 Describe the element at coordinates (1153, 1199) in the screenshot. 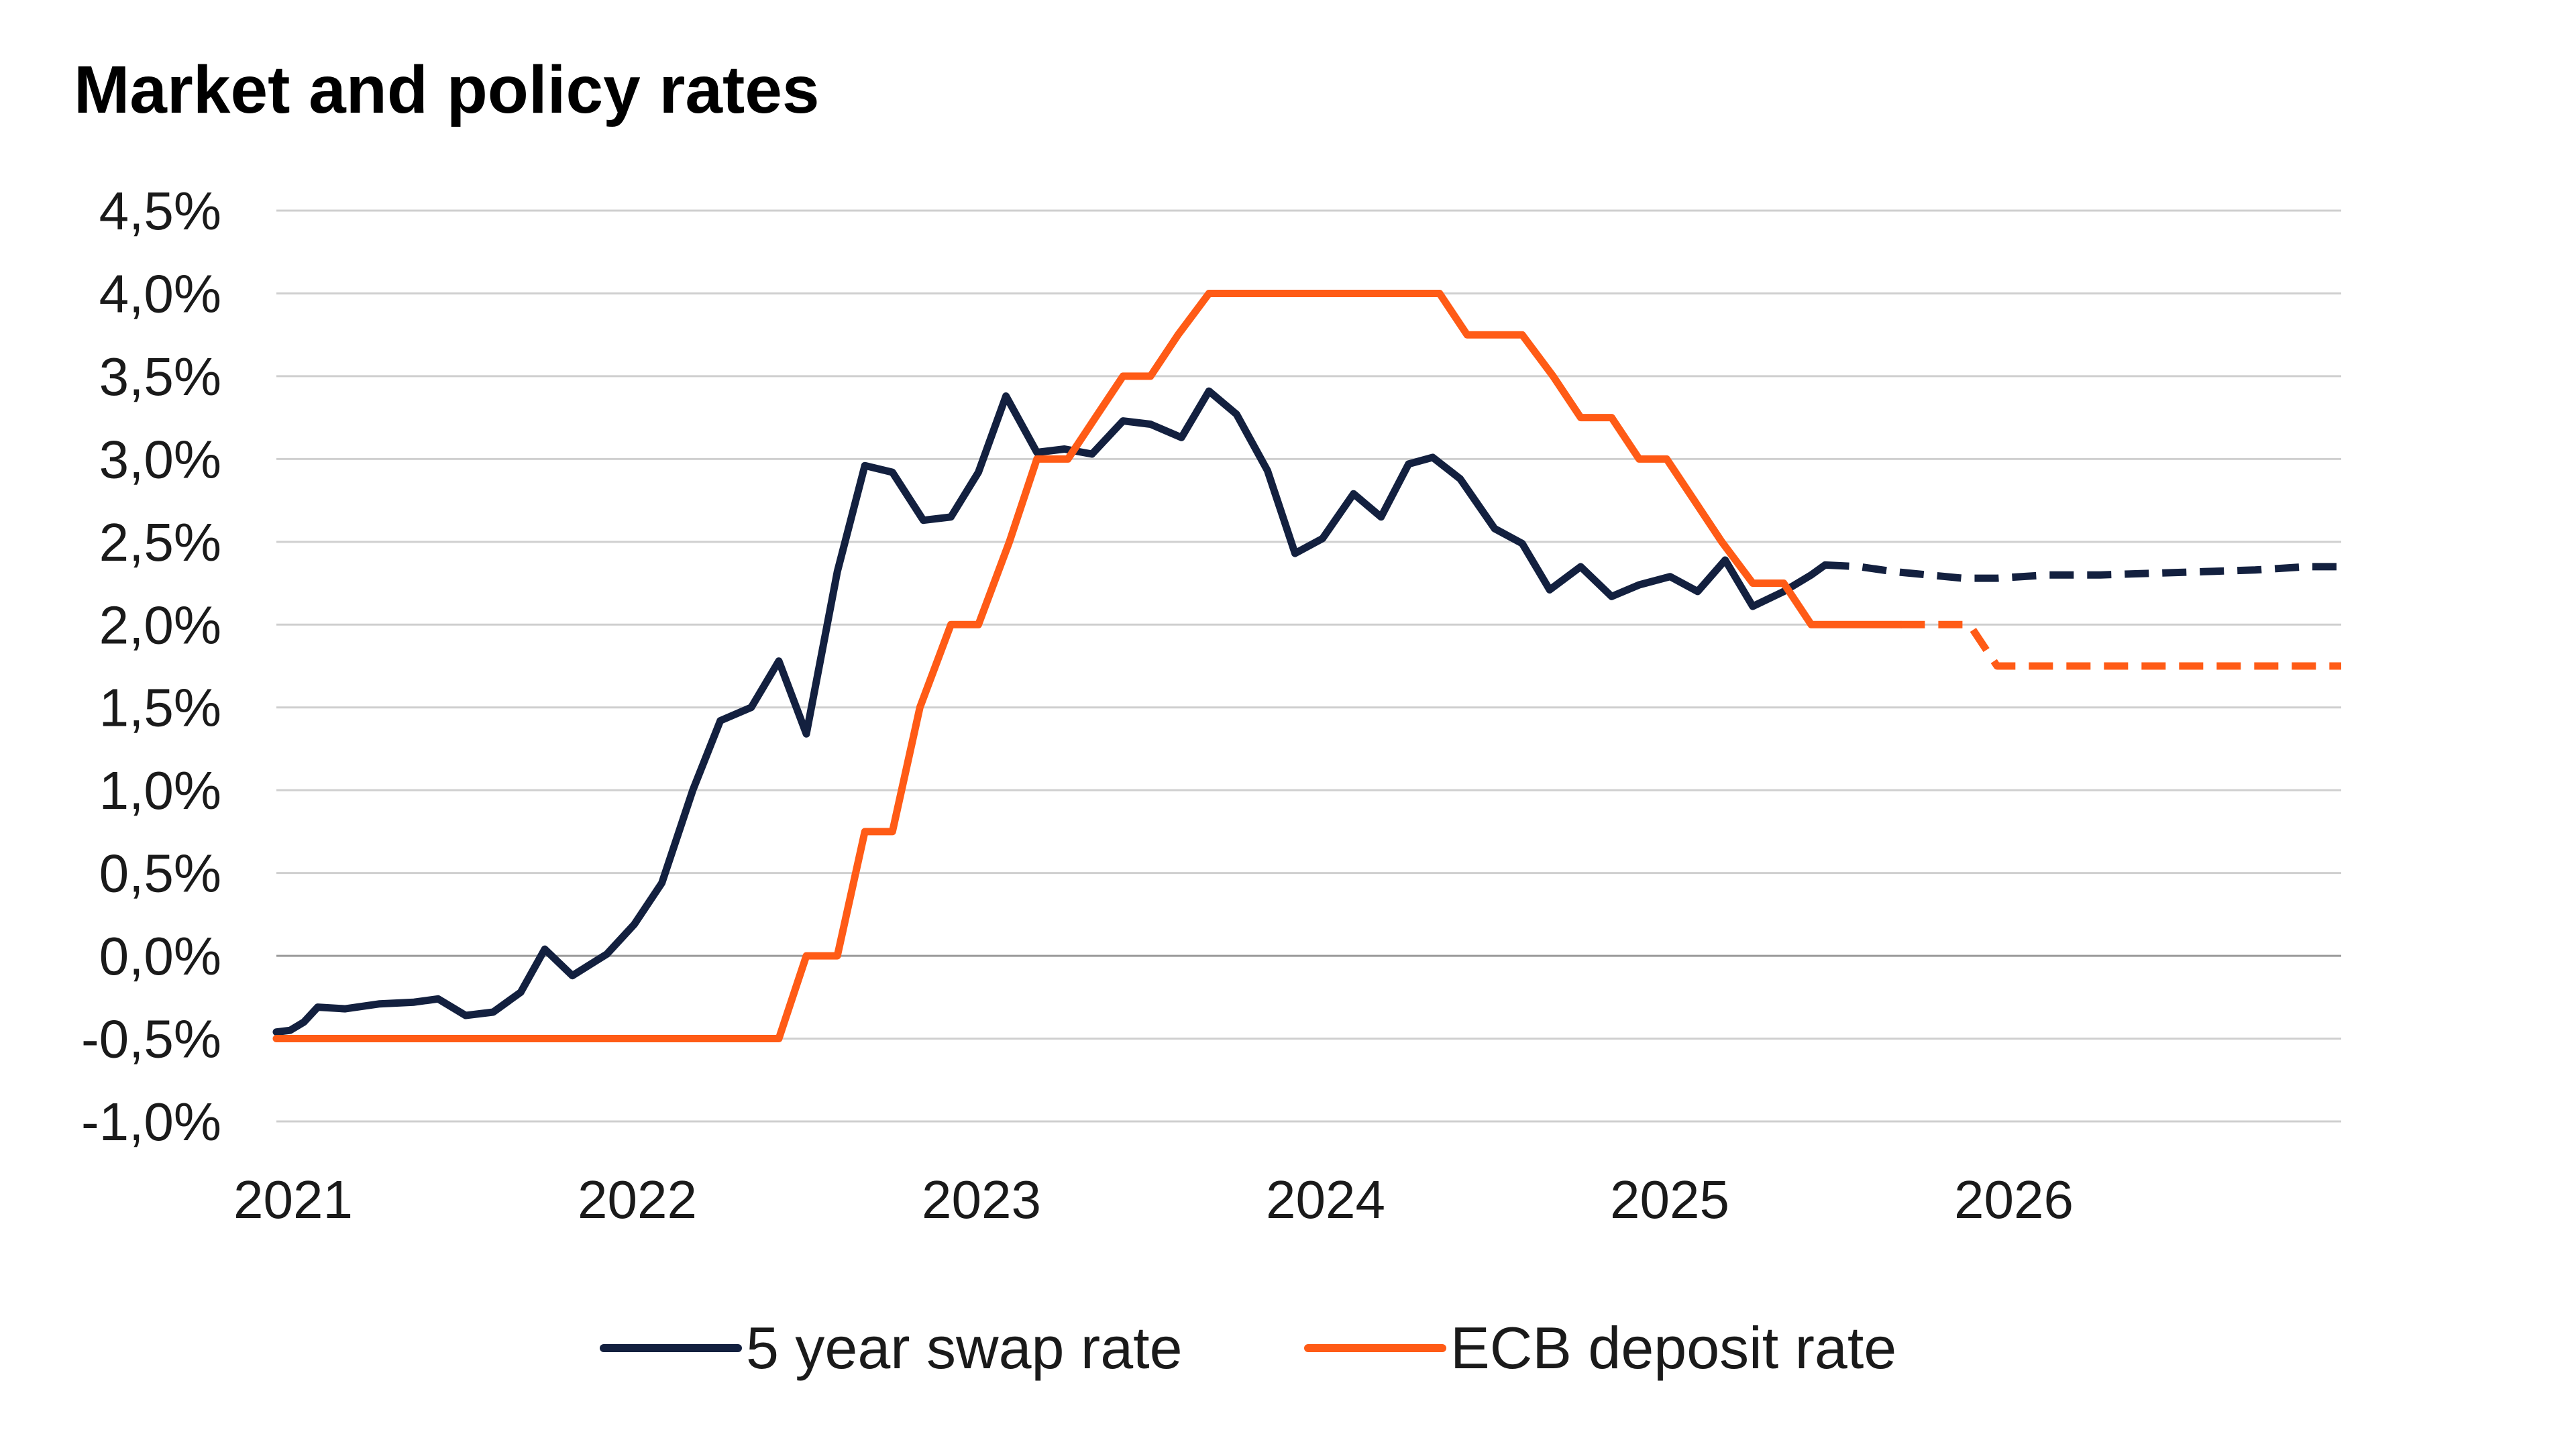

I see `x-axis-tick-labels: 2021 2022 2023 2024 2025 2026` at that location.